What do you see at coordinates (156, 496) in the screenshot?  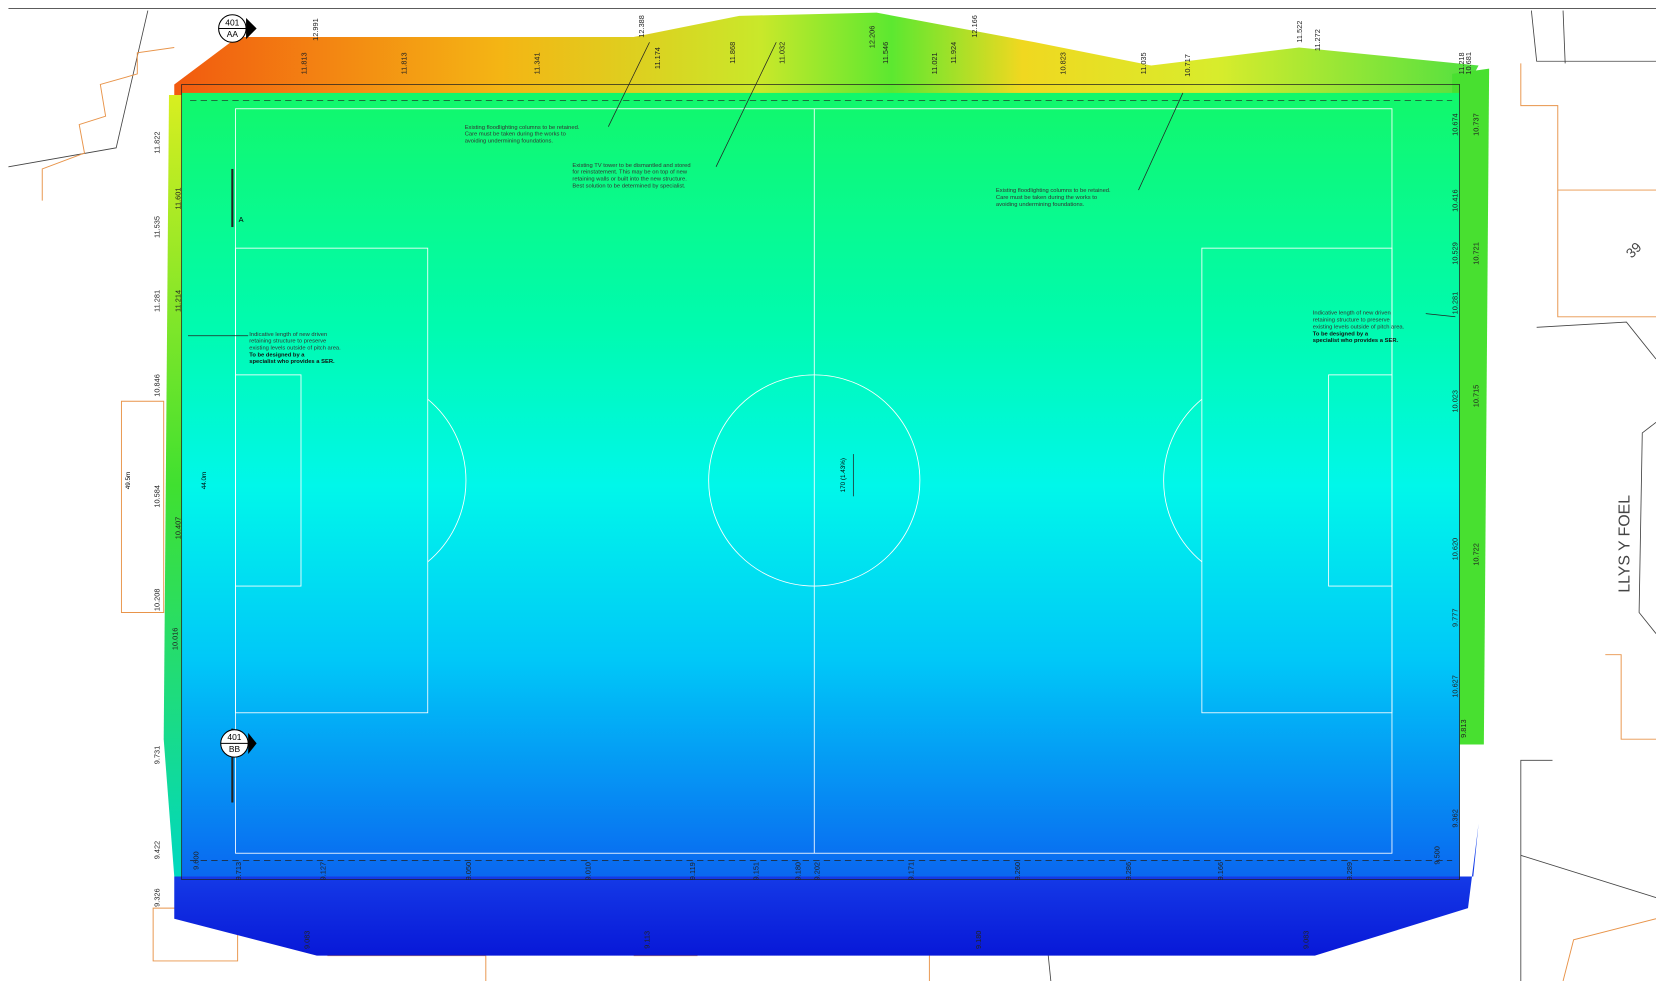 I see `level-label: 10.584` at bounding box center [156, 496].